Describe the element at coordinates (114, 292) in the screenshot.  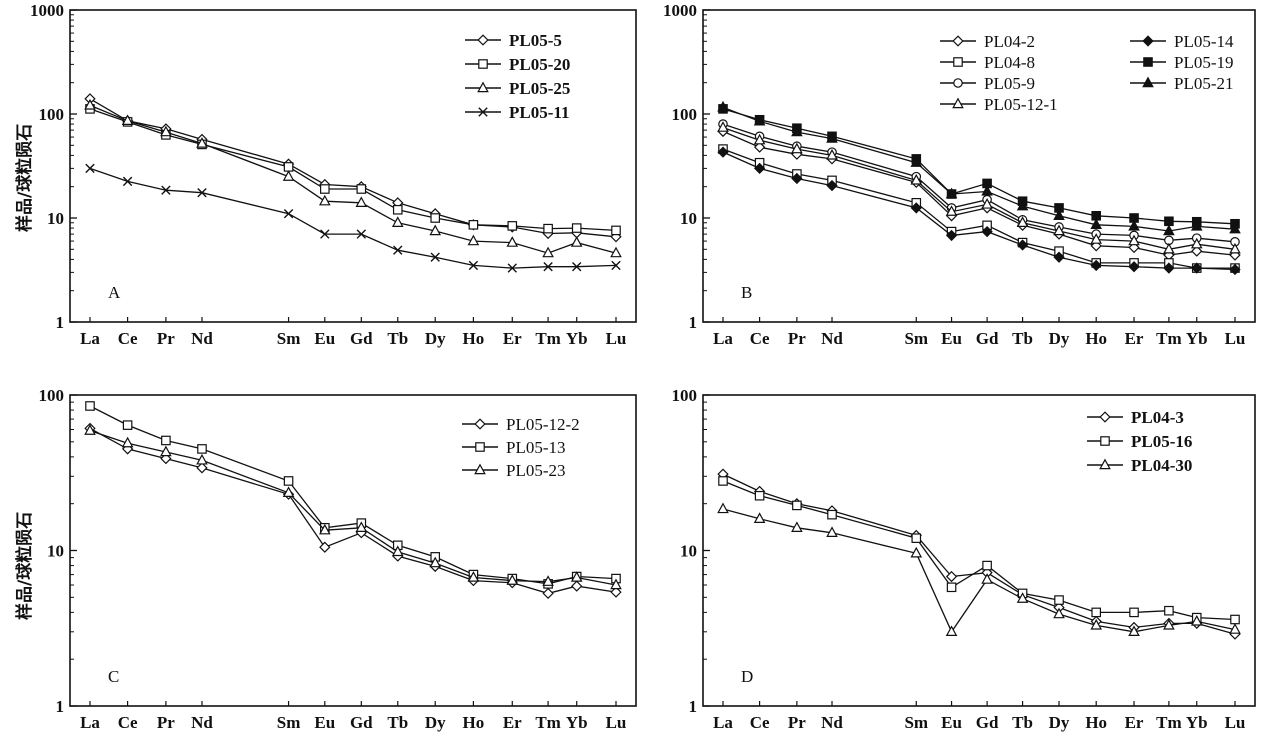
I see `panel-label: A` at that location.